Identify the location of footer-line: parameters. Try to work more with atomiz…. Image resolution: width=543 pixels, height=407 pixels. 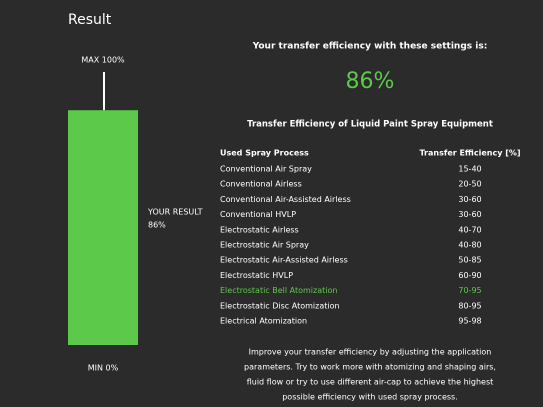
(370, 367).